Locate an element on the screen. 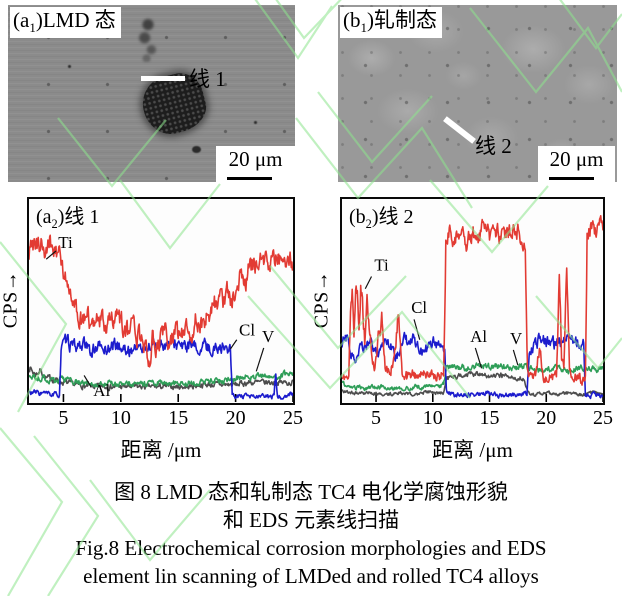 The width and height of the screenshot is (622, 596). panel-tag-b1: (b1)轧制态 is located at coordinates (391, 23).